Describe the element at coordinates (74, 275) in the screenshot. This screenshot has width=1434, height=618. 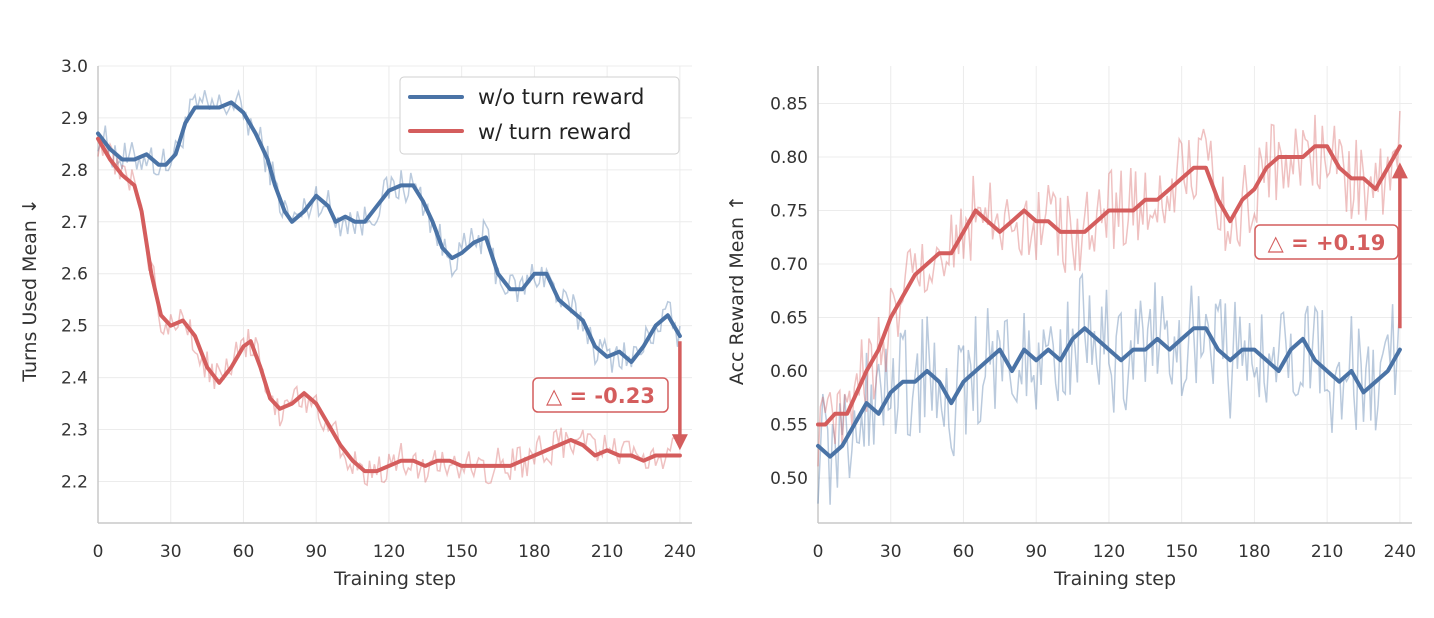
I see `y-tick-label: 2.6` at that location.